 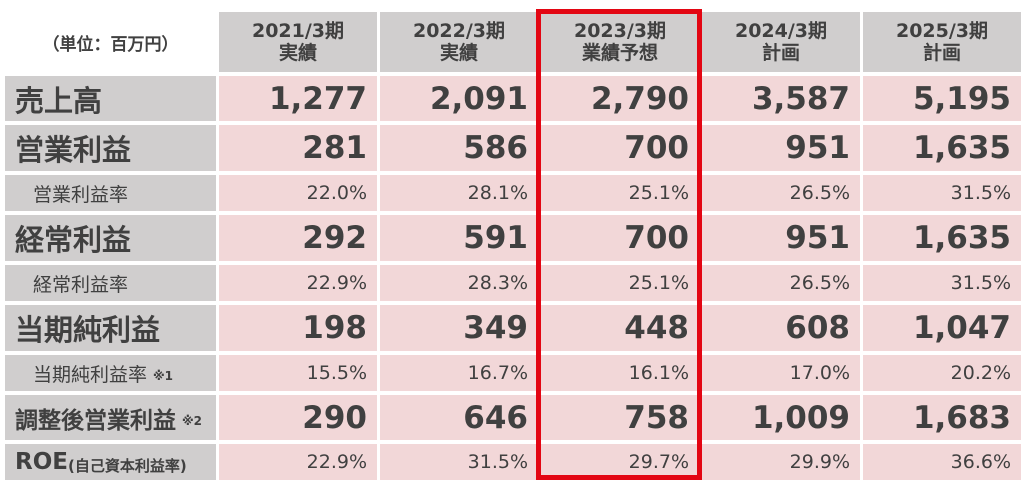 I want to click on table-cell: 1,009, so click(x=781, y=417).